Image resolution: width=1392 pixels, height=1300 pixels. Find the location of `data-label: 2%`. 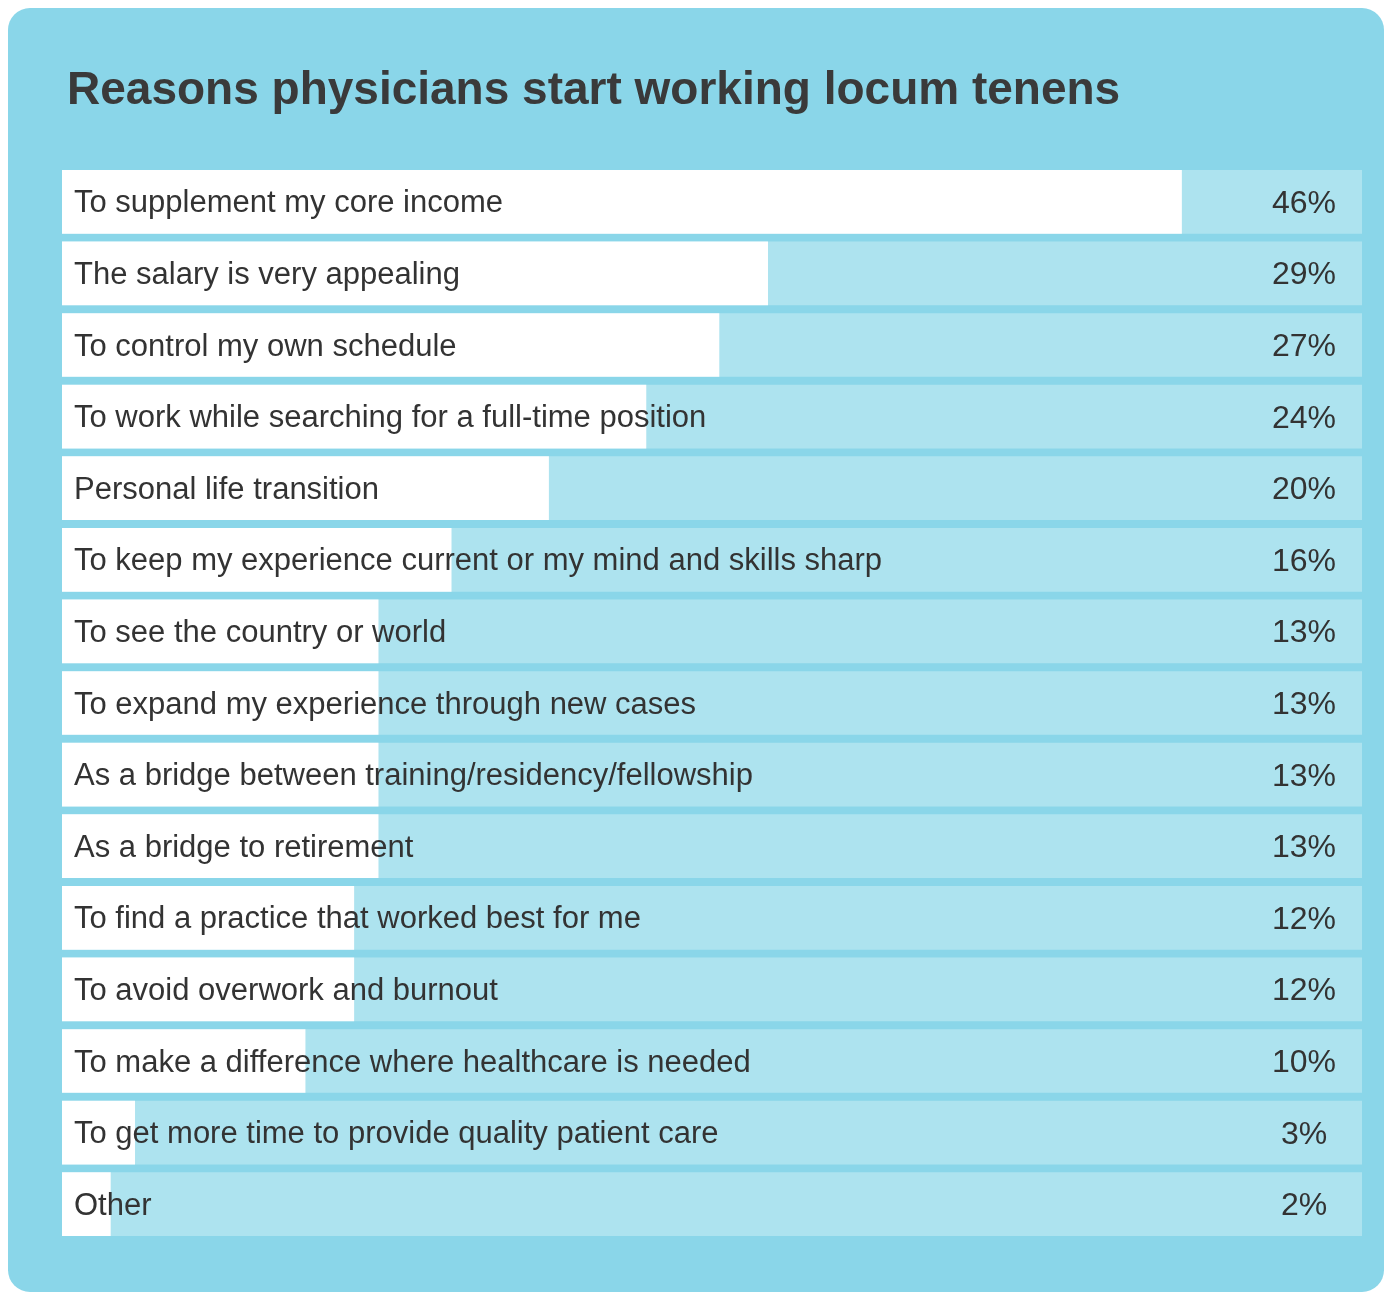

data-label: 2% is located at coordinates (1304, 1204).